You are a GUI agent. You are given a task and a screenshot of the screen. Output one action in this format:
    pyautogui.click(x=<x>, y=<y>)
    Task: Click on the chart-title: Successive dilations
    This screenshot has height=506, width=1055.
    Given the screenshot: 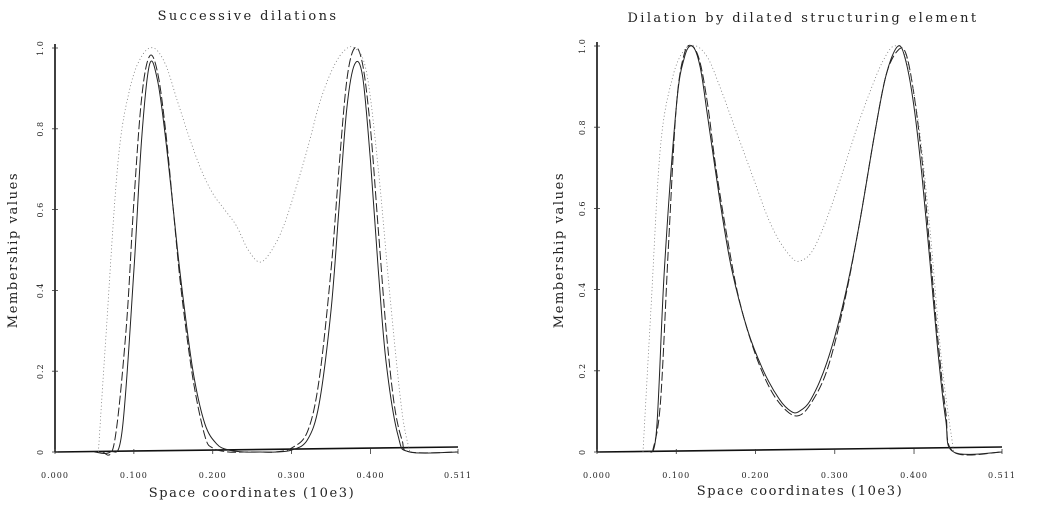 What is the action you would take?
    pyautogui.click(x=248, y=16)
    